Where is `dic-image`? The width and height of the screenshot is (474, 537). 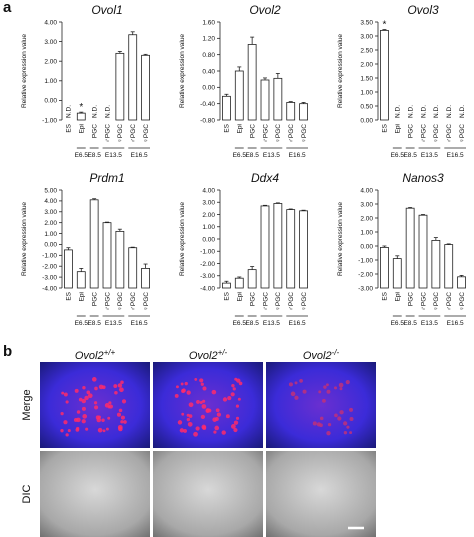
dic-image is located at coordinates (208, 494).